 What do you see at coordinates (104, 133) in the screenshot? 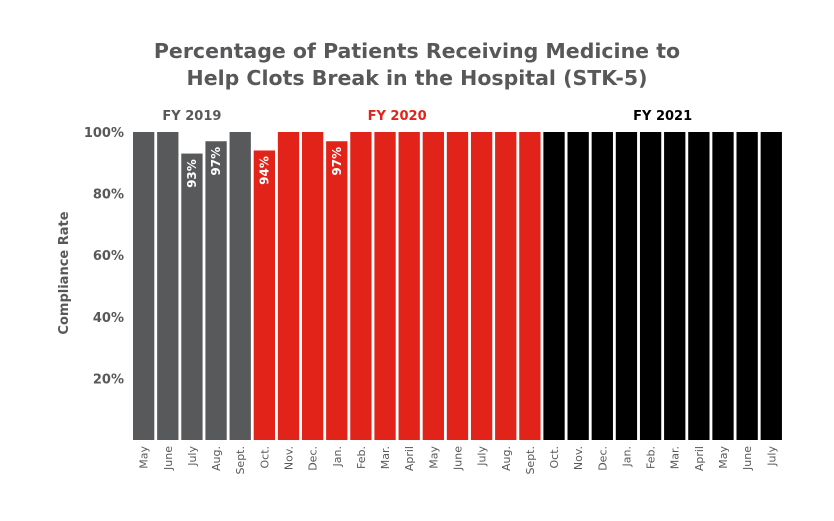
I see `y-tick-label: 100%` at bounding box center [104, 133].